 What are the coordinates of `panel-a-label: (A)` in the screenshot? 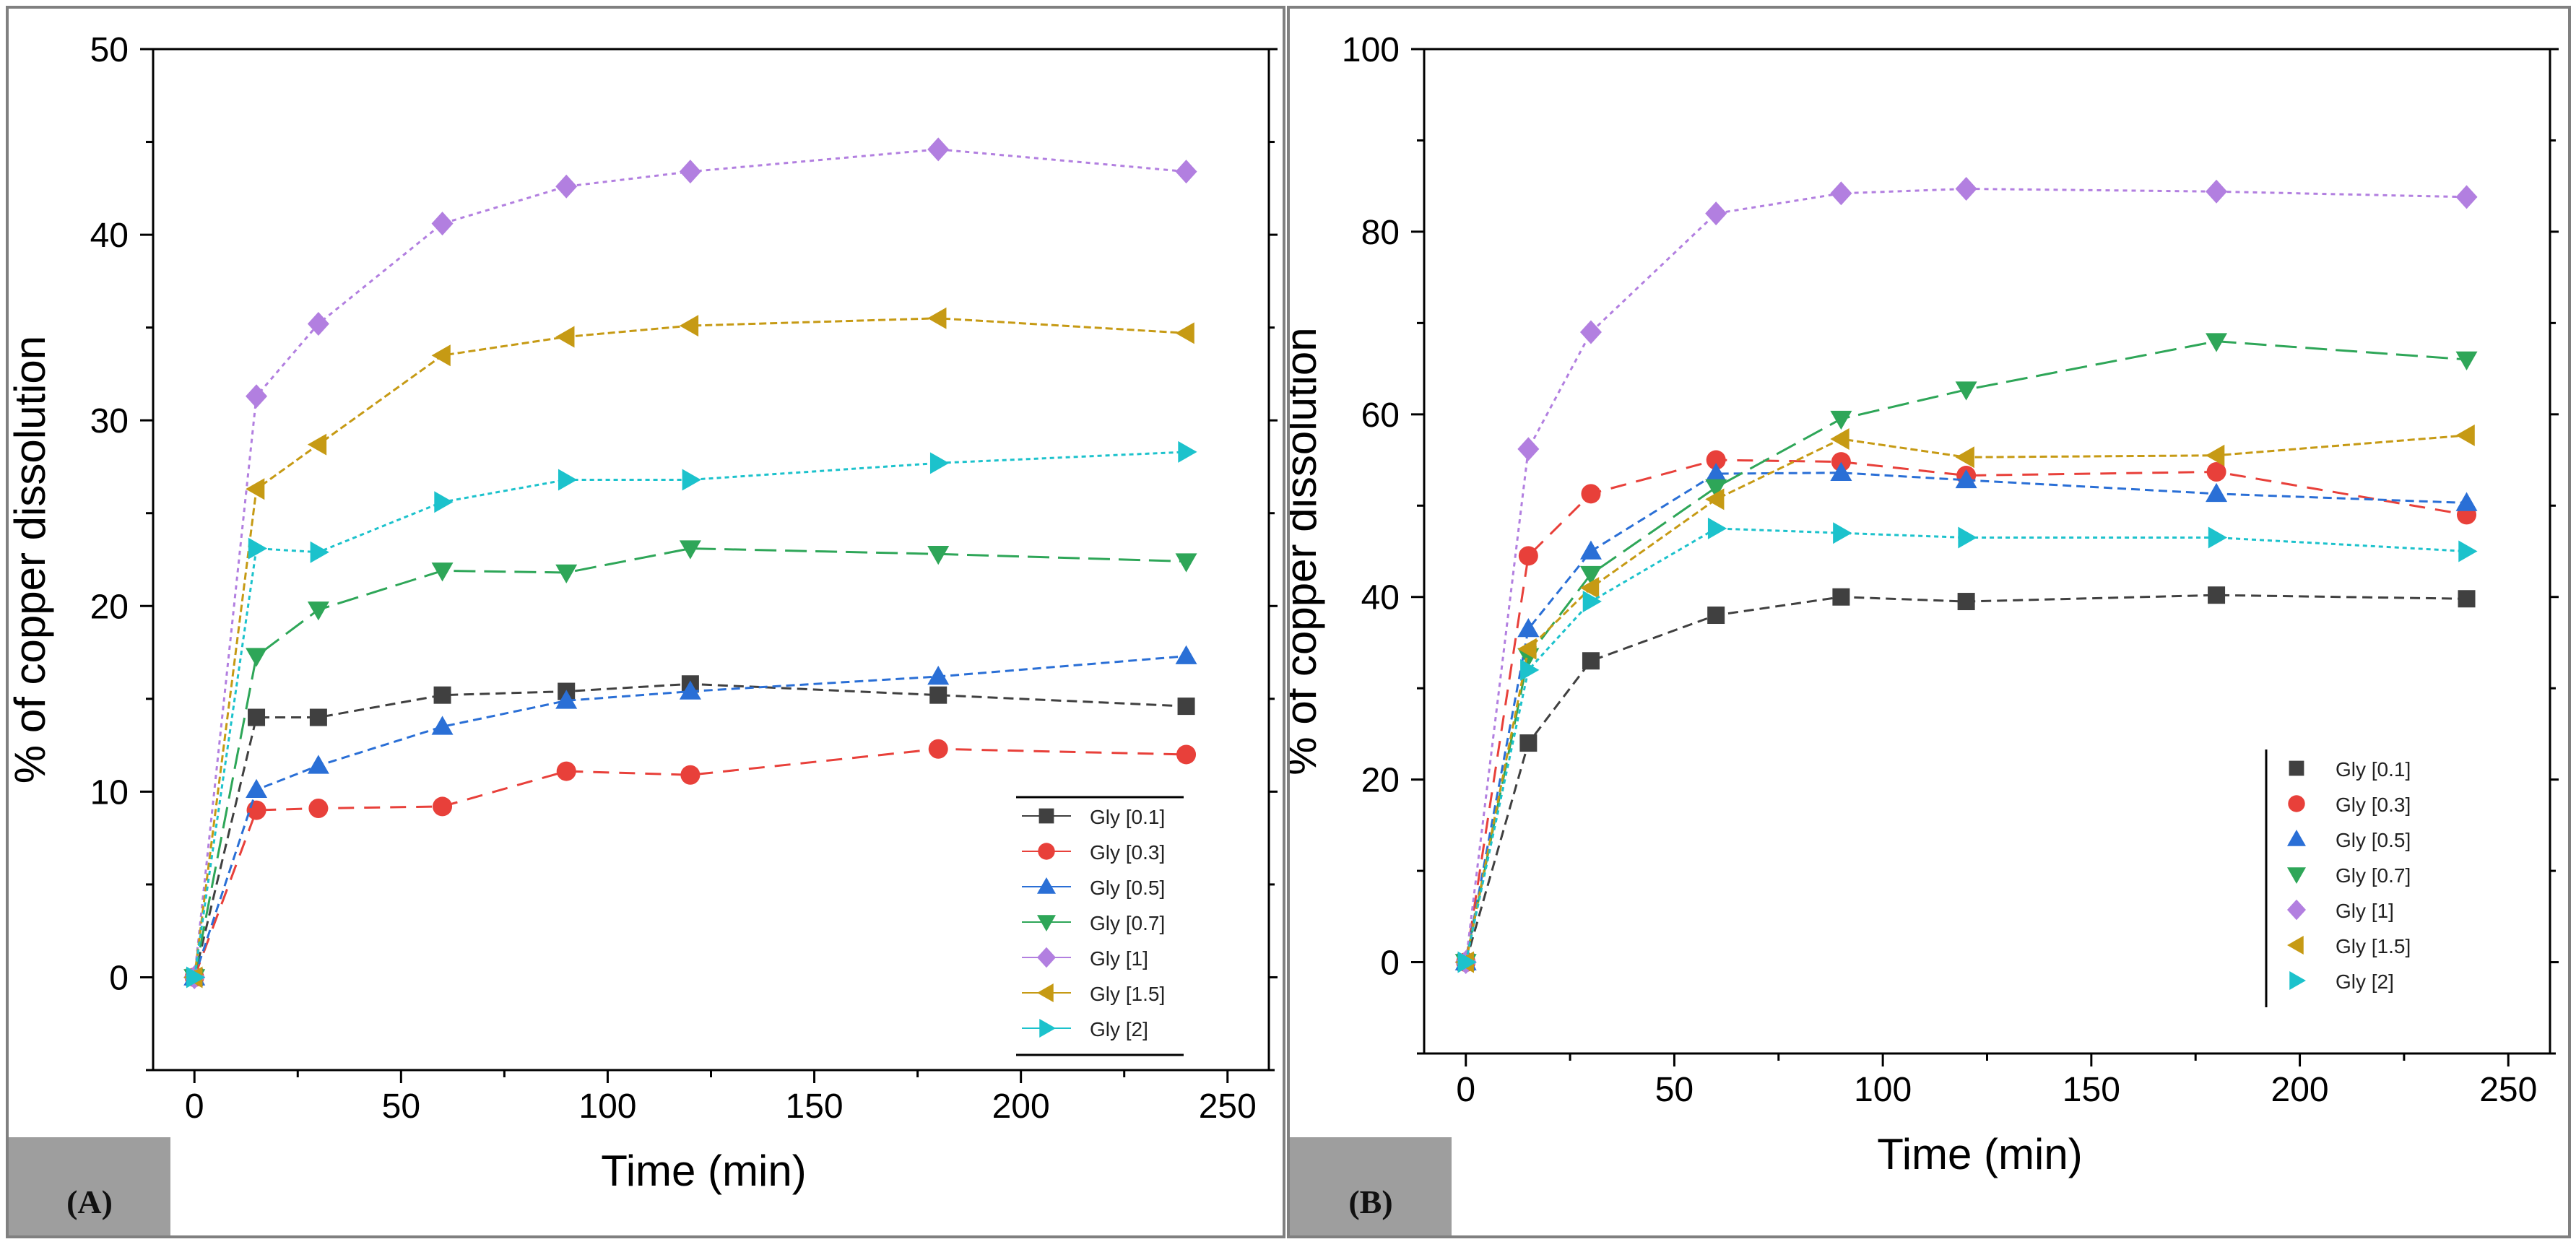 It's located at (89, 1201).